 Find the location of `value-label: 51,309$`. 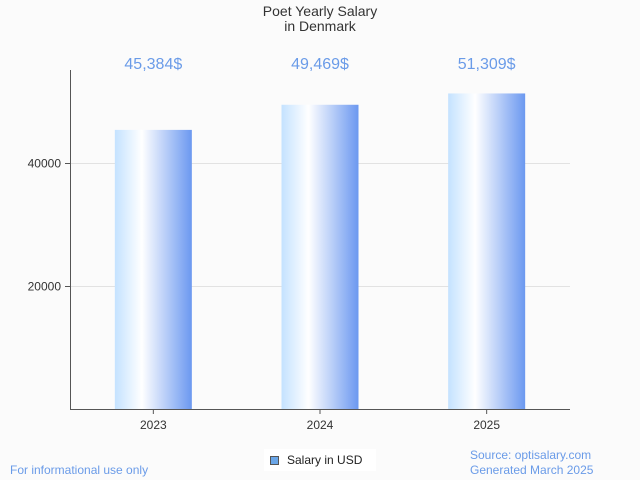

value-label: 51,309$ is located at coordinates (487, 64).